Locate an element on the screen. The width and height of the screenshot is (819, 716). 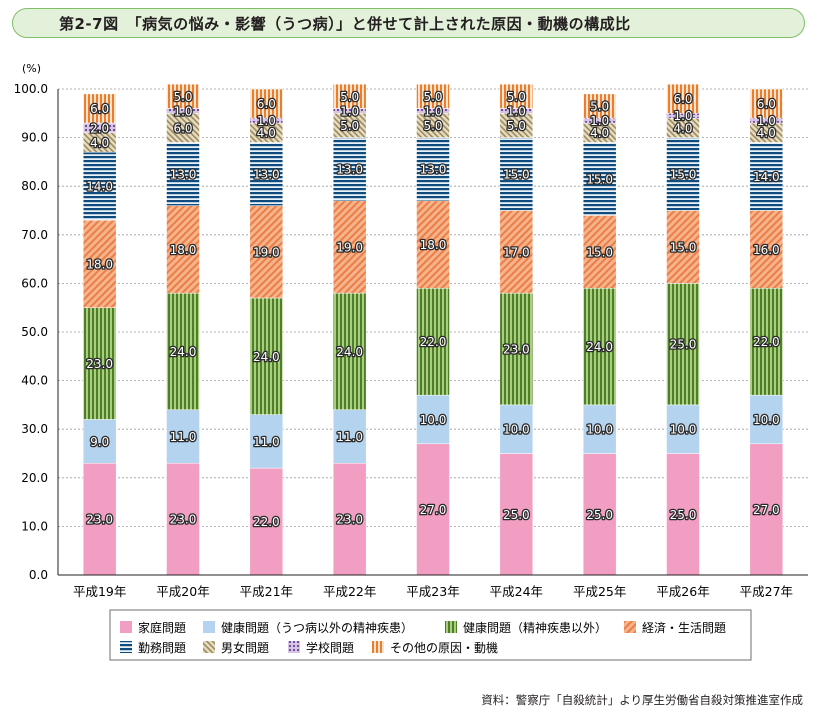
legend-label-school: 学校問題 is located at coordinates (330, 647).